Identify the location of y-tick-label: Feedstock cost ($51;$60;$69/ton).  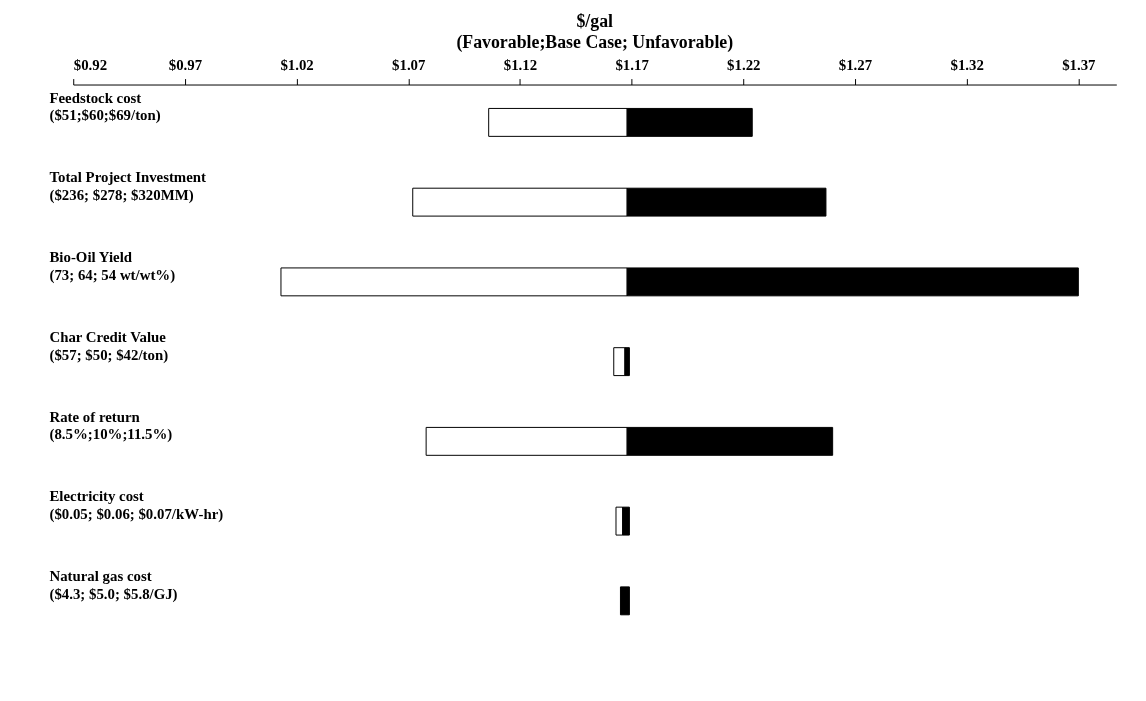
(105, 107).